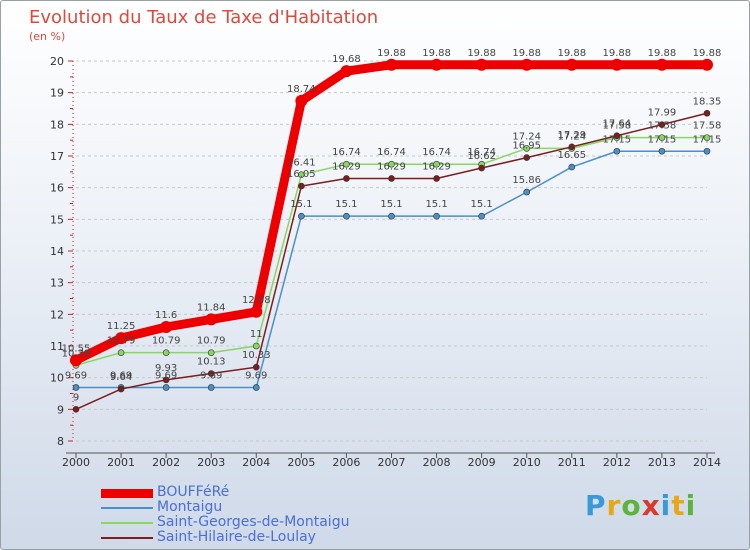 This screenshot has height=550, width=750. I want to click on data-label: 9.64, so click(121, 377).